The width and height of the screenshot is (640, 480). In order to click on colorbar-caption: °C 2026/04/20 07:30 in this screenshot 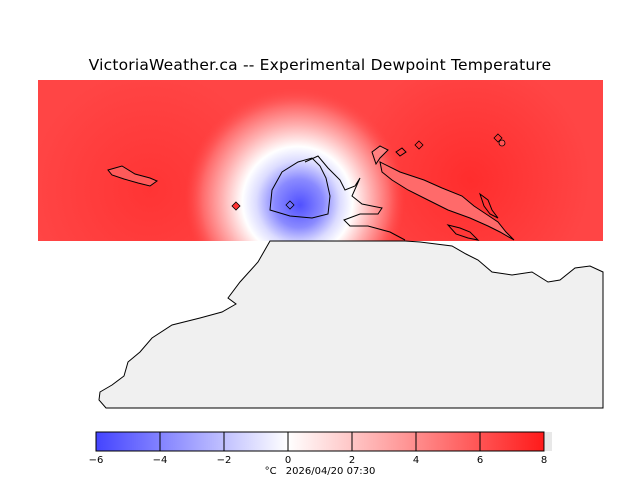, I will do `click(320, 471)`.